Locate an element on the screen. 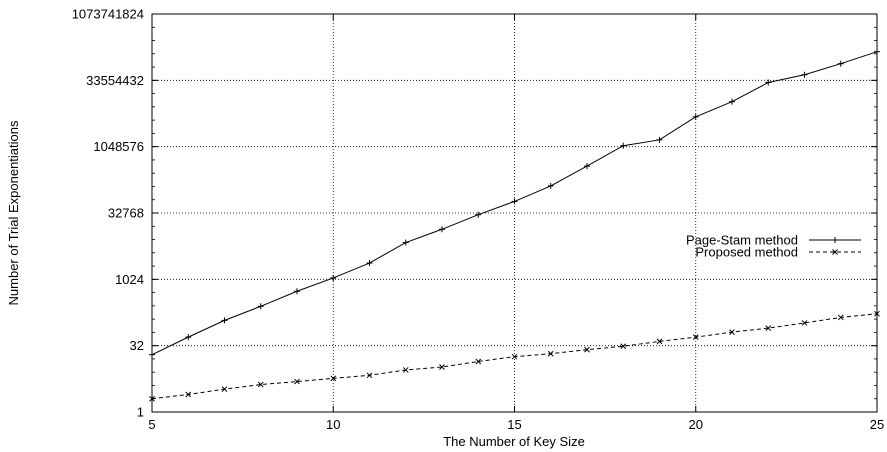 The image size is (887, 452). y-axis-label: Number of Trial Exponentiations is located at coordinates (13, 212).